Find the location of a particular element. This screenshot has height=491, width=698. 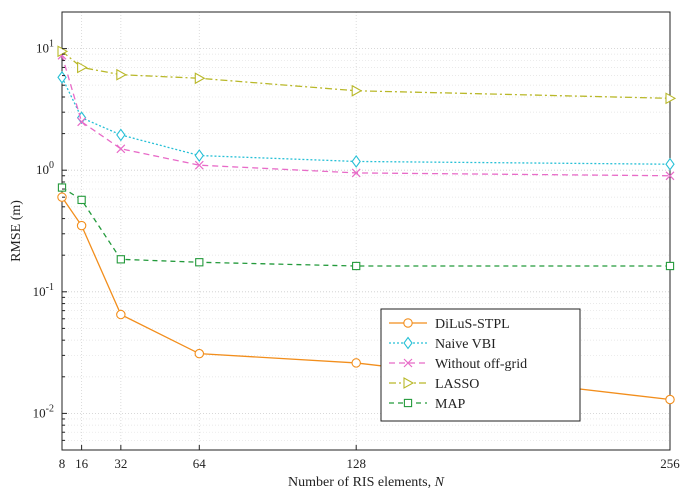

y-tick-exponent: 1 is located at coordinates (51, 44).